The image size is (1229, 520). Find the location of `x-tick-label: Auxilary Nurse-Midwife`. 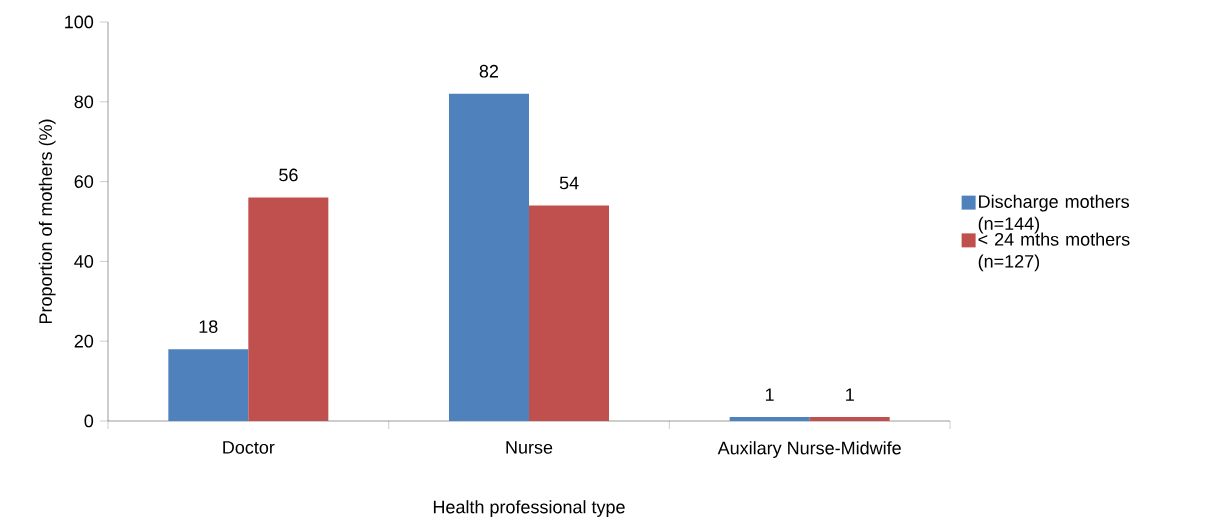

x-tick-label: Auxilary Nurse-Midwife is located at coordinates (809, 449).